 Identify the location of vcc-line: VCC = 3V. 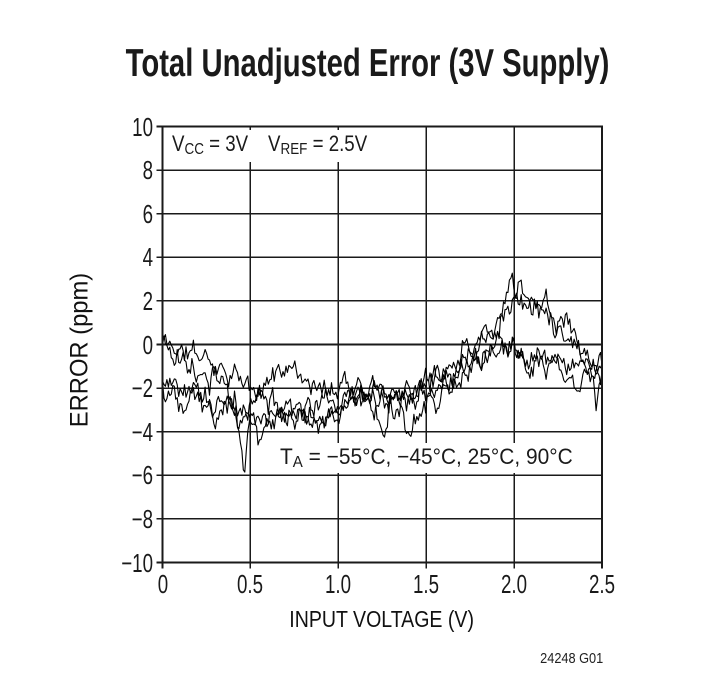
(210, 145).